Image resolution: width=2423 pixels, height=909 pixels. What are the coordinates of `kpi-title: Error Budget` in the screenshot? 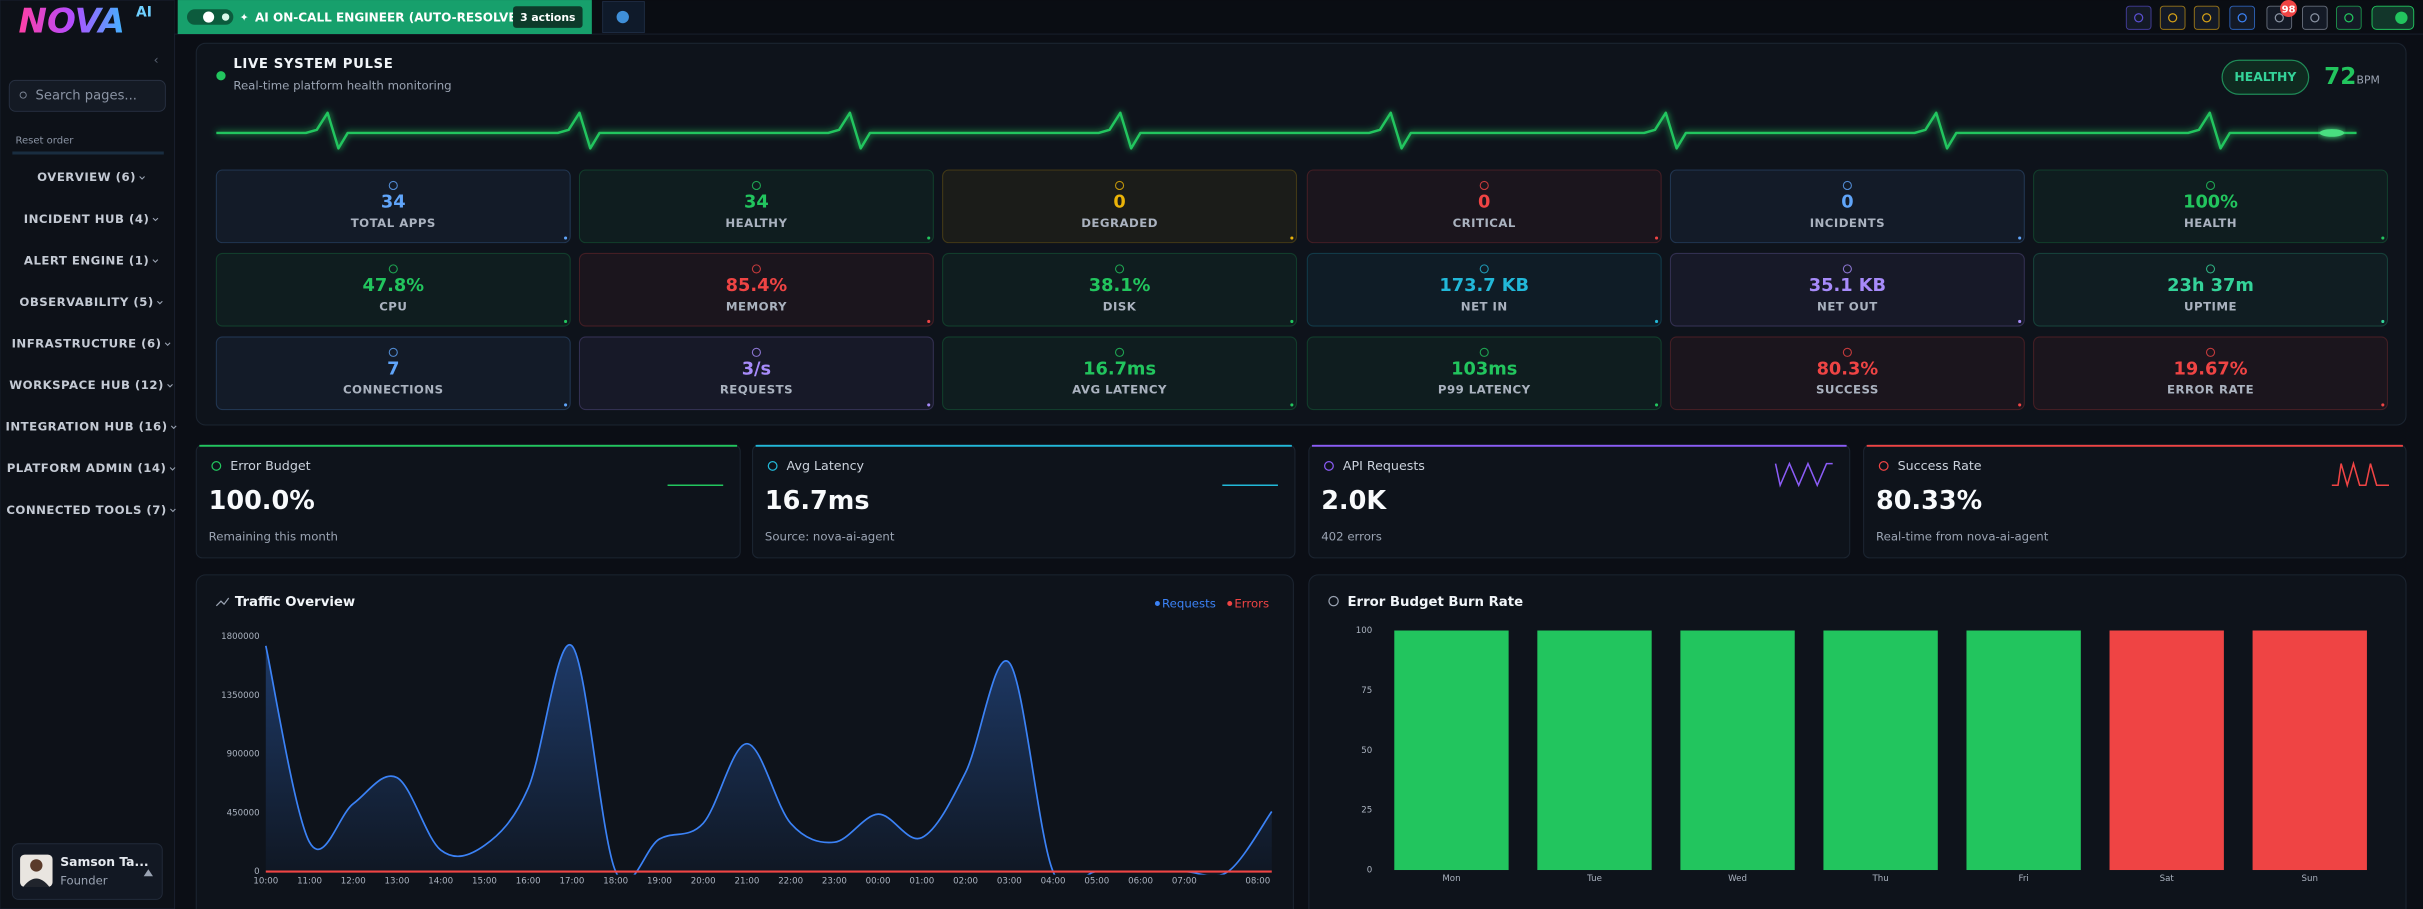 It's located at (270, 465).